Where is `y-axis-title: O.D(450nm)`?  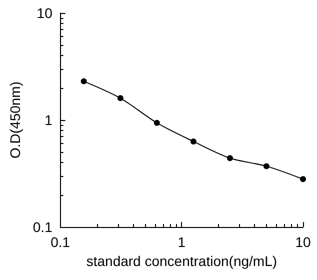 y-axis-title: O.D(450nm) is located at coordinates (15, 120).